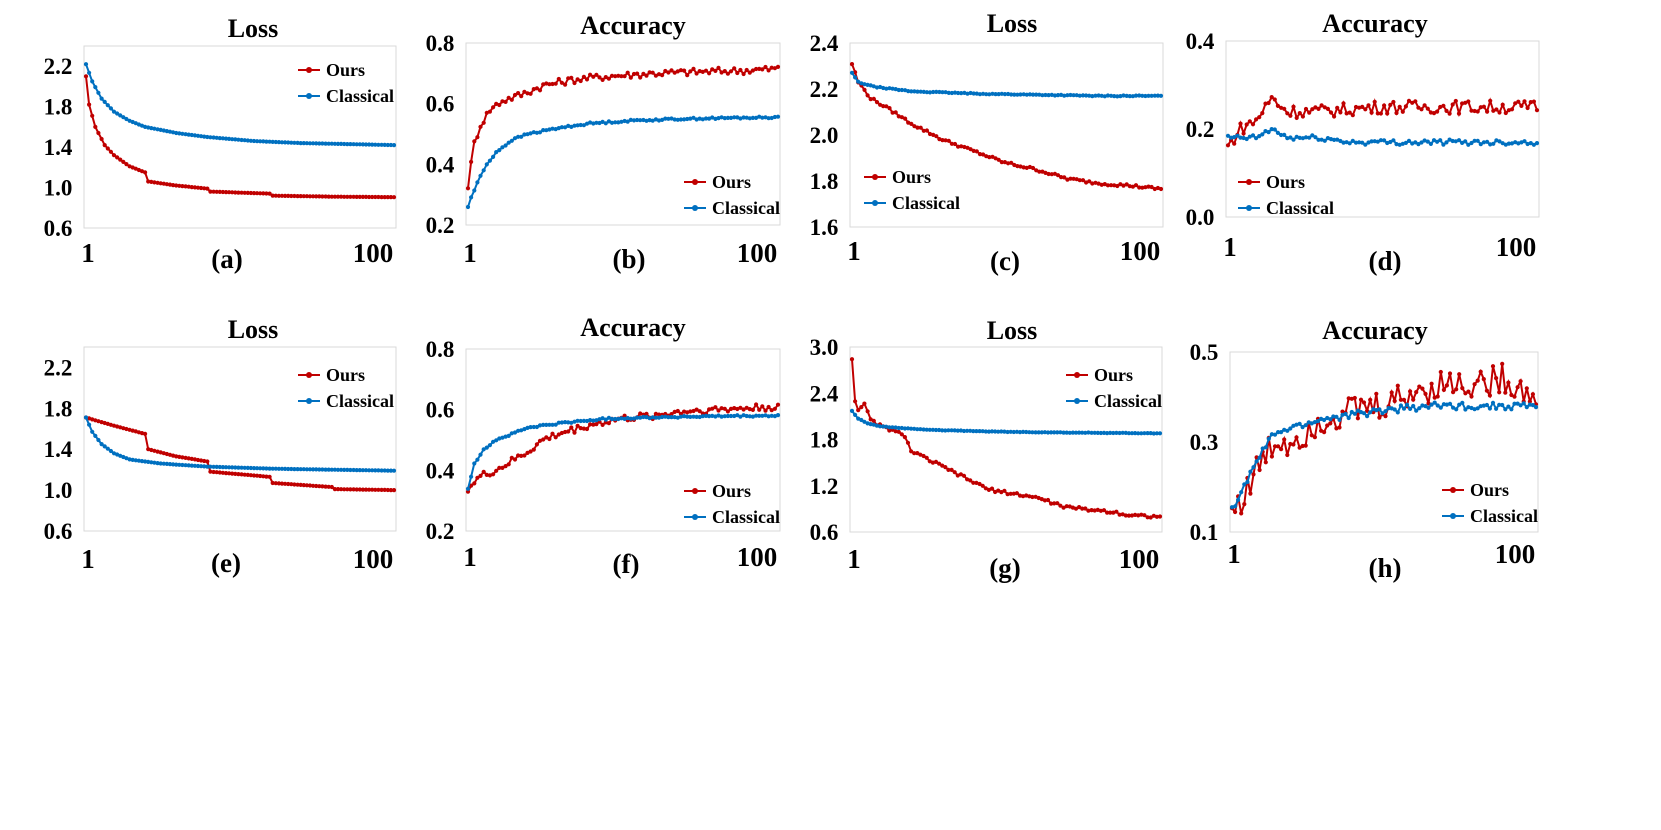 This screenshot has height=830, width=1661. Describe the element at coordinates (1385, 568) in the screenshot. I see `chart-caption: (h)` at that location.